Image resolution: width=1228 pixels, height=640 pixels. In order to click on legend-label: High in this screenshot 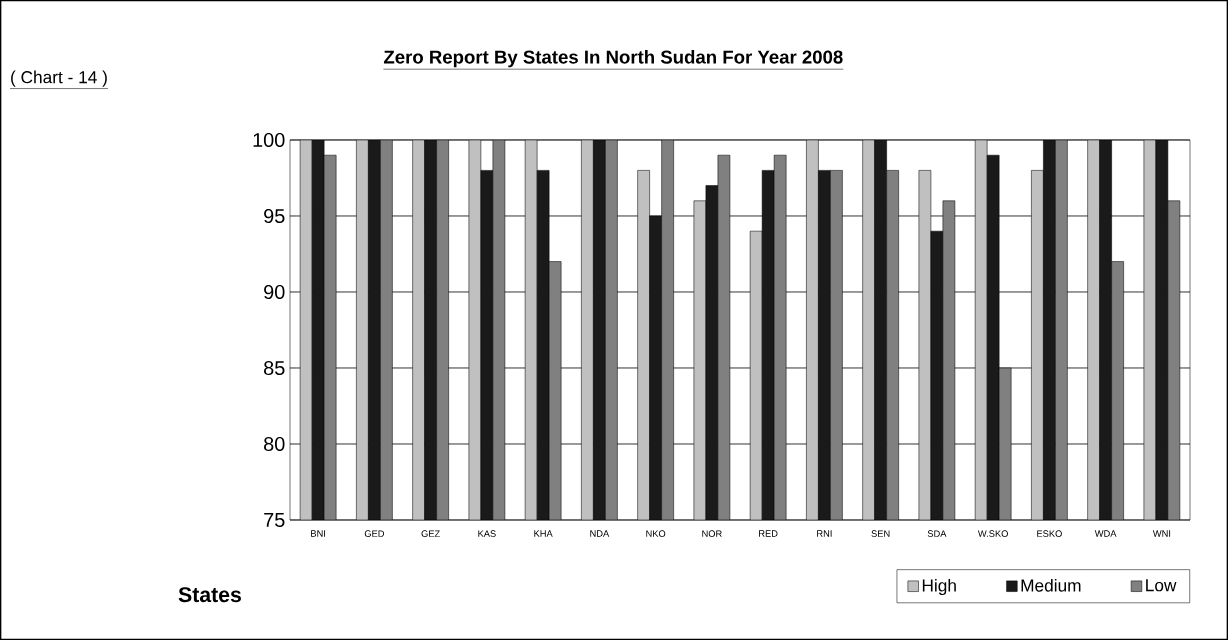, I will do `click(939, 587)`.